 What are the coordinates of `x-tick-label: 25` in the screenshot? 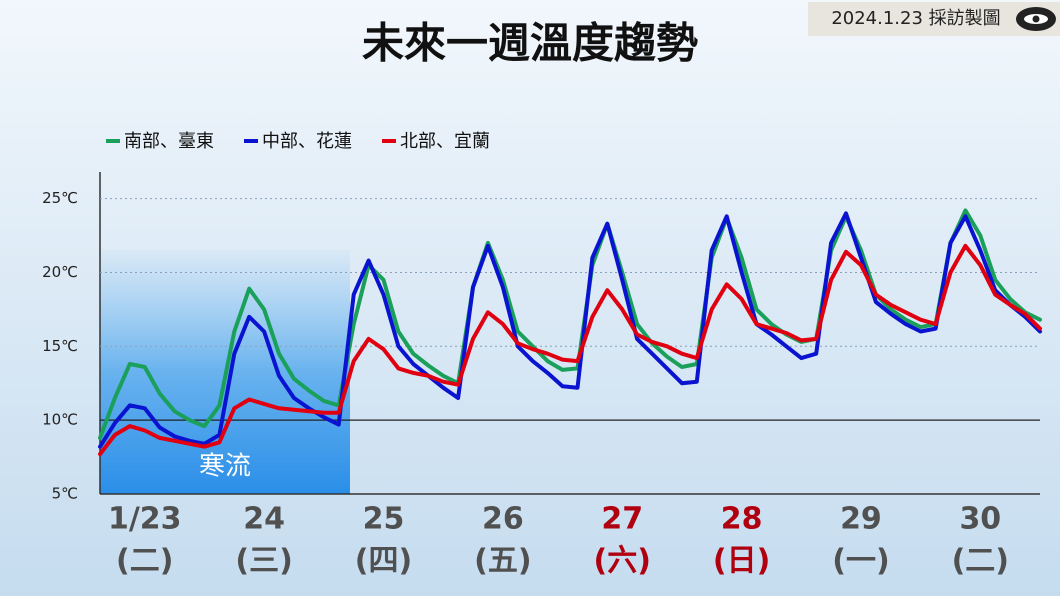 It's located at (384, 519).